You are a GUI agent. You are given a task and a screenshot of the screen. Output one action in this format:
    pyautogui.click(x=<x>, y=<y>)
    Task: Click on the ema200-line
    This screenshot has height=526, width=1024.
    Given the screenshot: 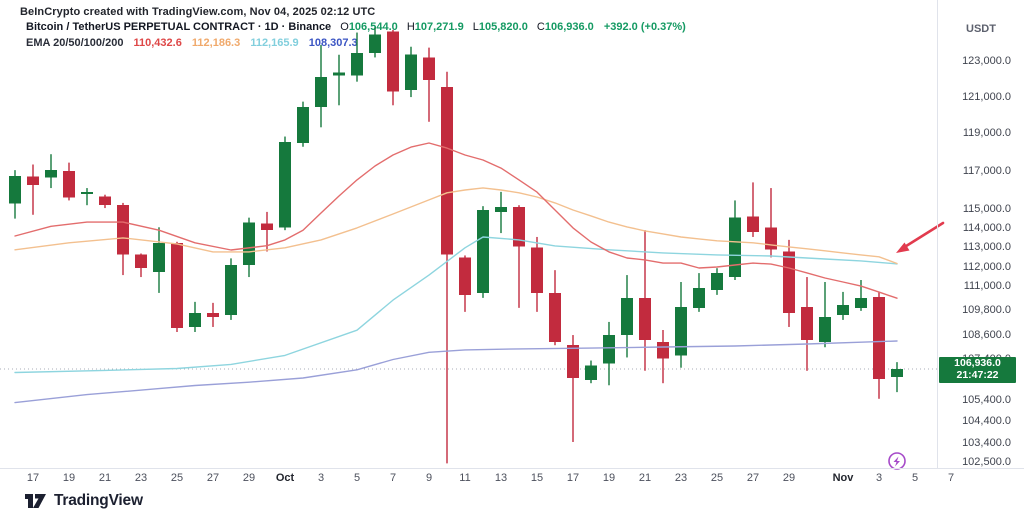 What is the action you would take?
    pyautogui.click(x=456, y=372)
    